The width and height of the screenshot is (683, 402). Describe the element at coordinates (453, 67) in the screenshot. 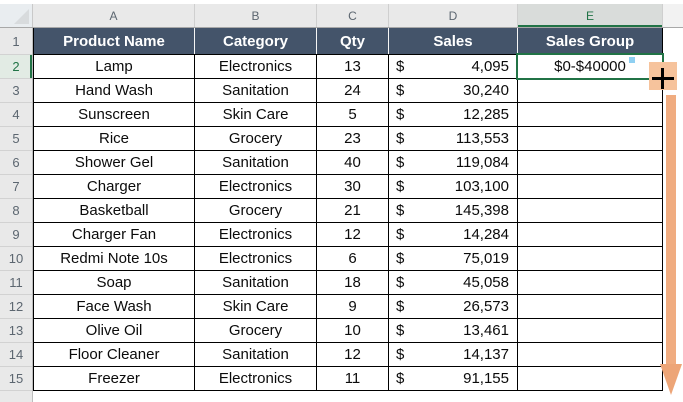

I see `cell-sales: $4,095` at that location.